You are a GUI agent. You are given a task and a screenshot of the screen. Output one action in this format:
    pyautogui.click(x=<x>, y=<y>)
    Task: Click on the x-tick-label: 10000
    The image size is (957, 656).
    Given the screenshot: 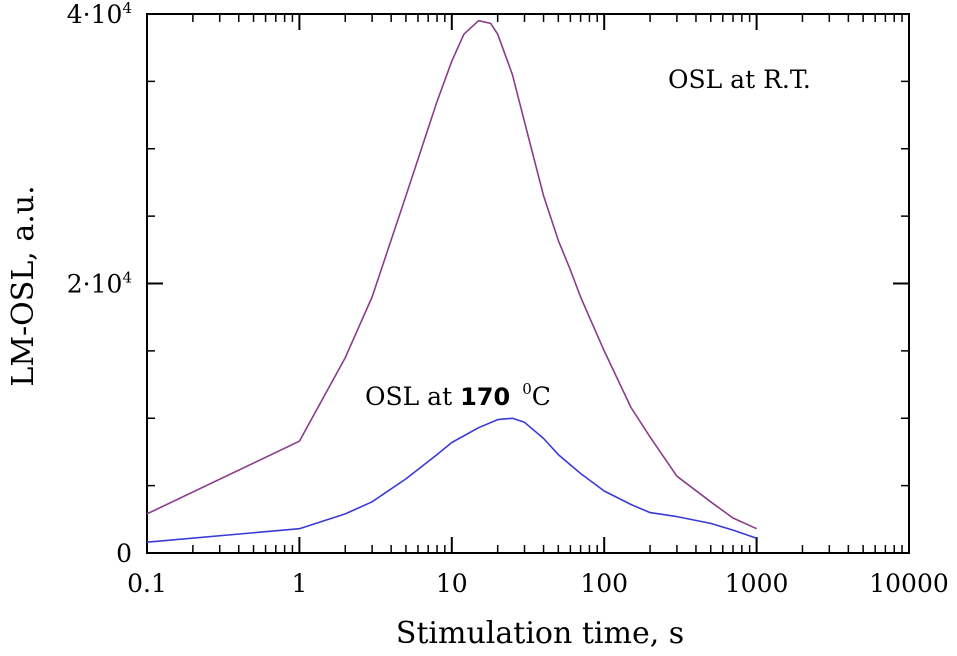 What is the action you would take?
    pyautogui.click(x=909, y=583)
    